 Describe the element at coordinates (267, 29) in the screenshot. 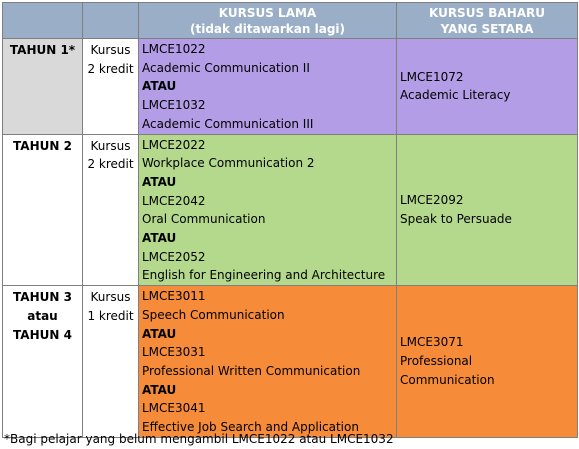

I see `header-text: (tidak ditawarkan lagi)` at that location.